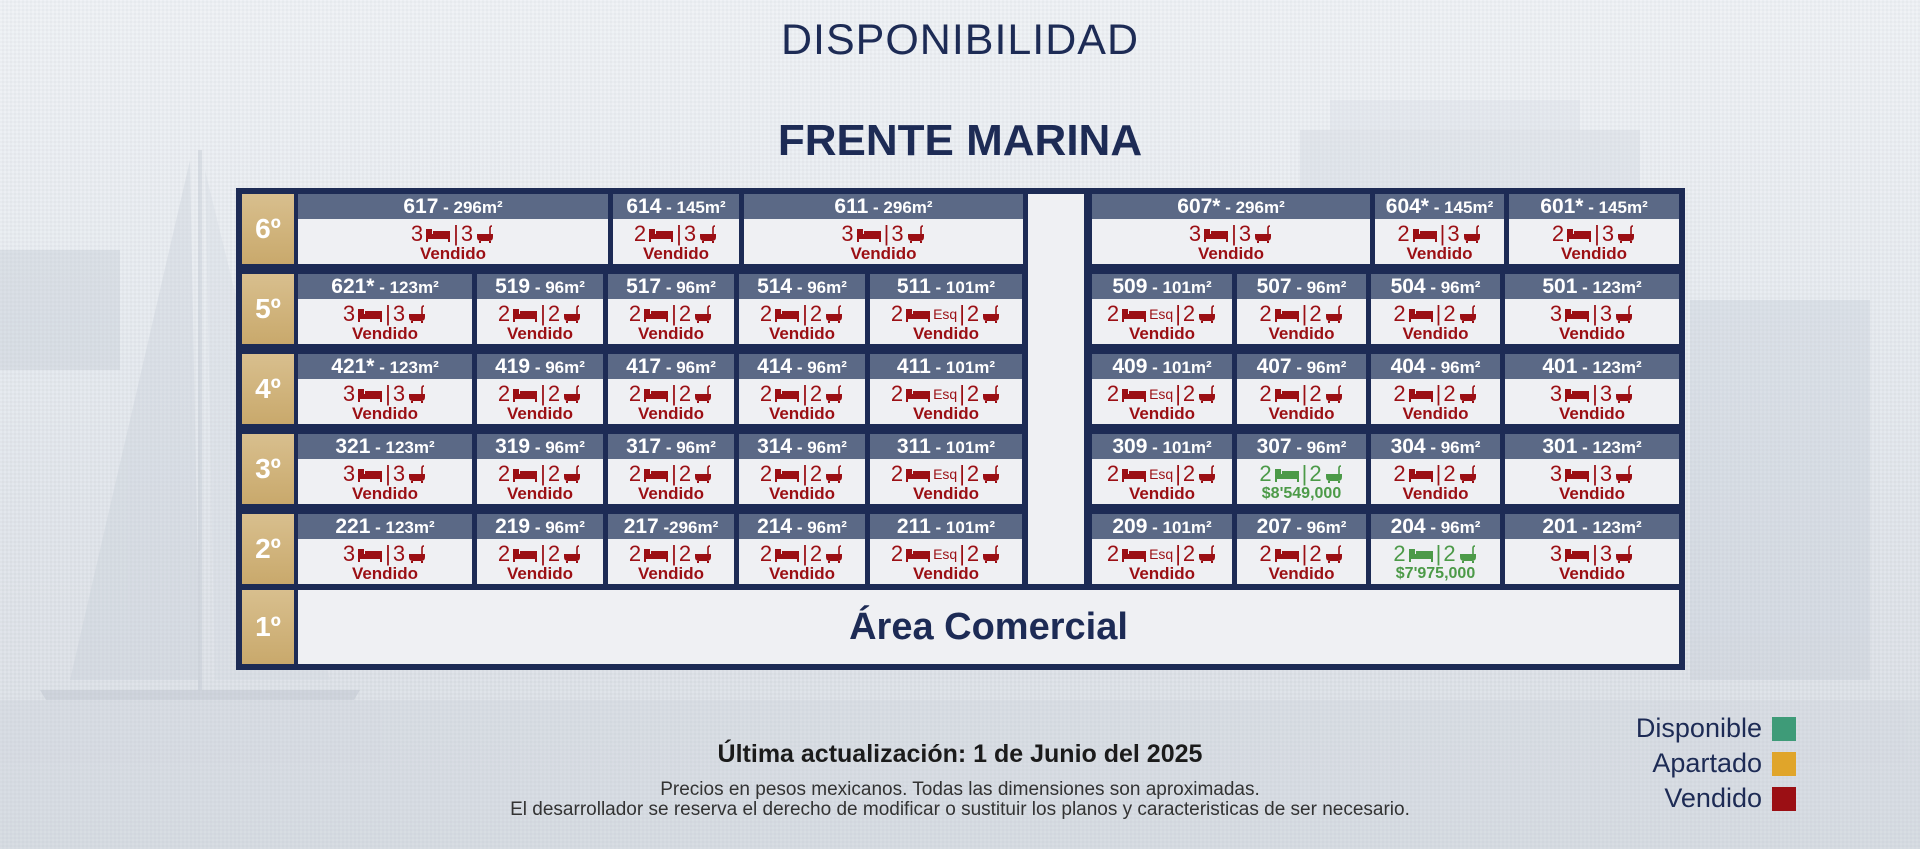  I want to click on unit-card: 201 - 123m² 3 | 3 Vendido, so click(1592, 549).